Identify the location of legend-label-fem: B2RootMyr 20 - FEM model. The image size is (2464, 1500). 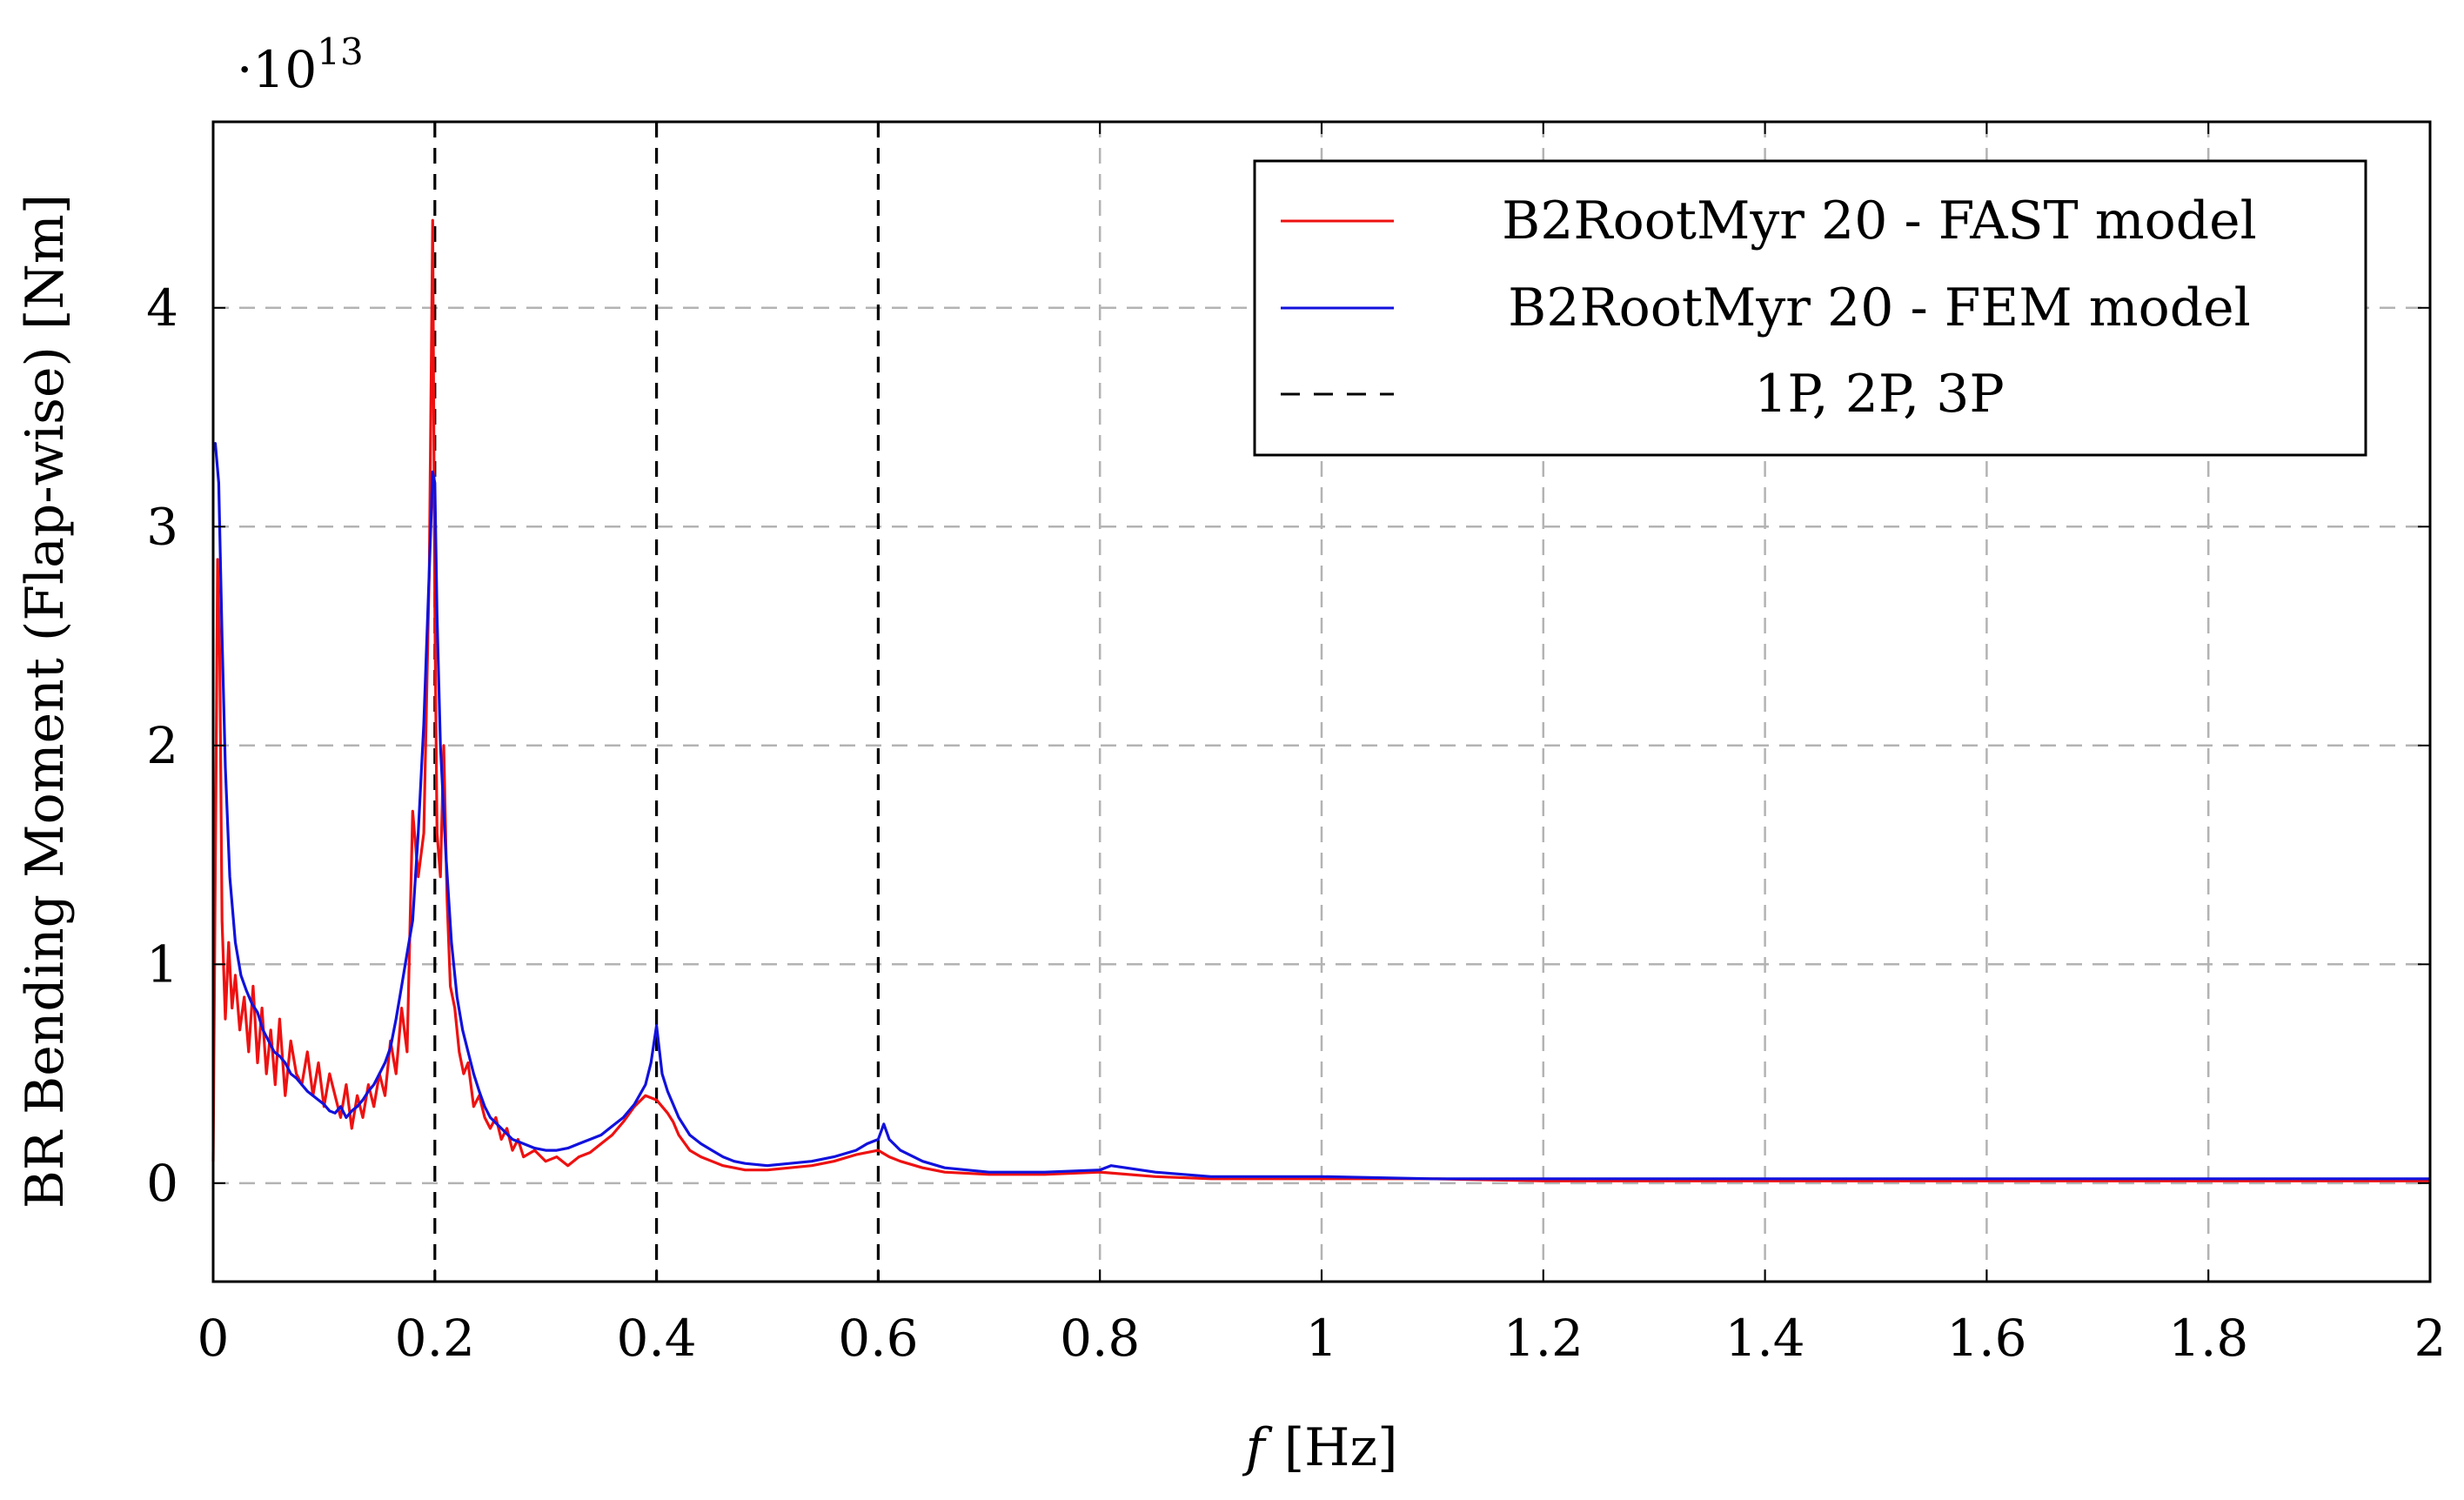
(1879, 308).